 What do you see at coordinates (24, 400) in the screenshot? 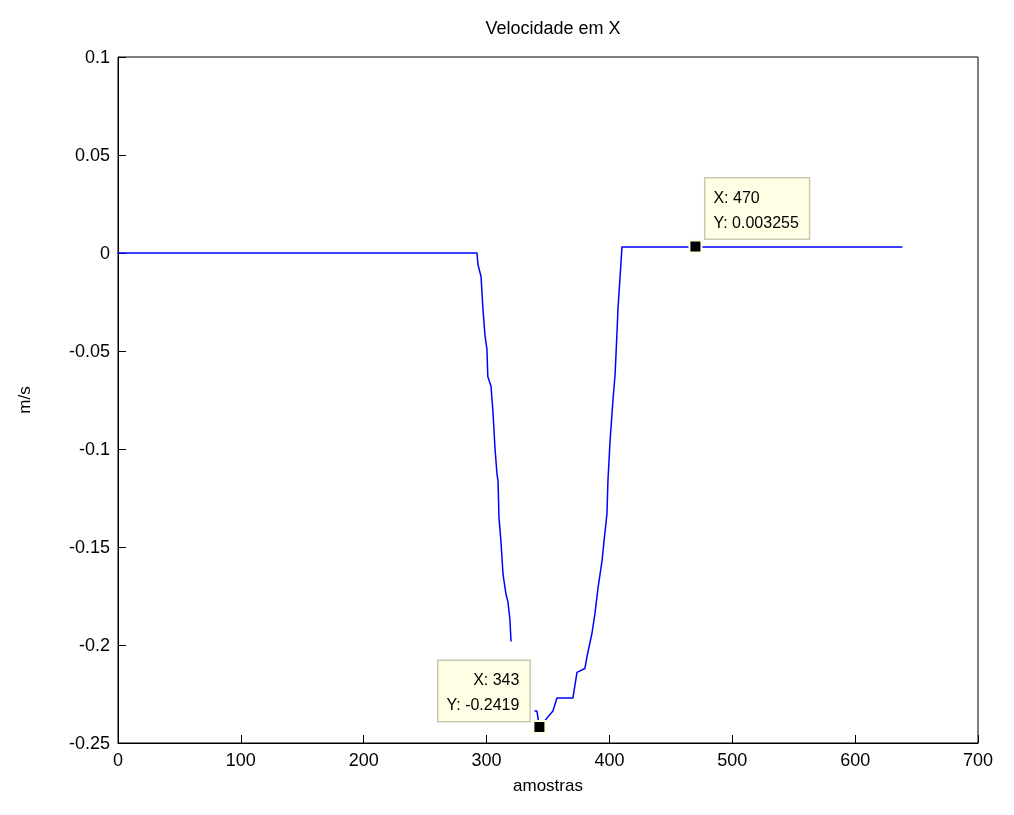
I see `y-axis-title: m/s` at bounding box center [24, 400].